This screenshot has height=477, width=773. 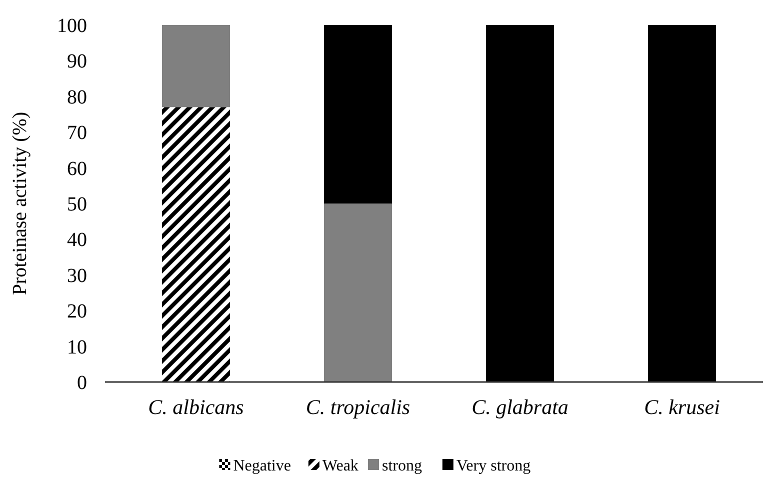 I want to click on y-tick-label: 90, so click(x=77, y=61).